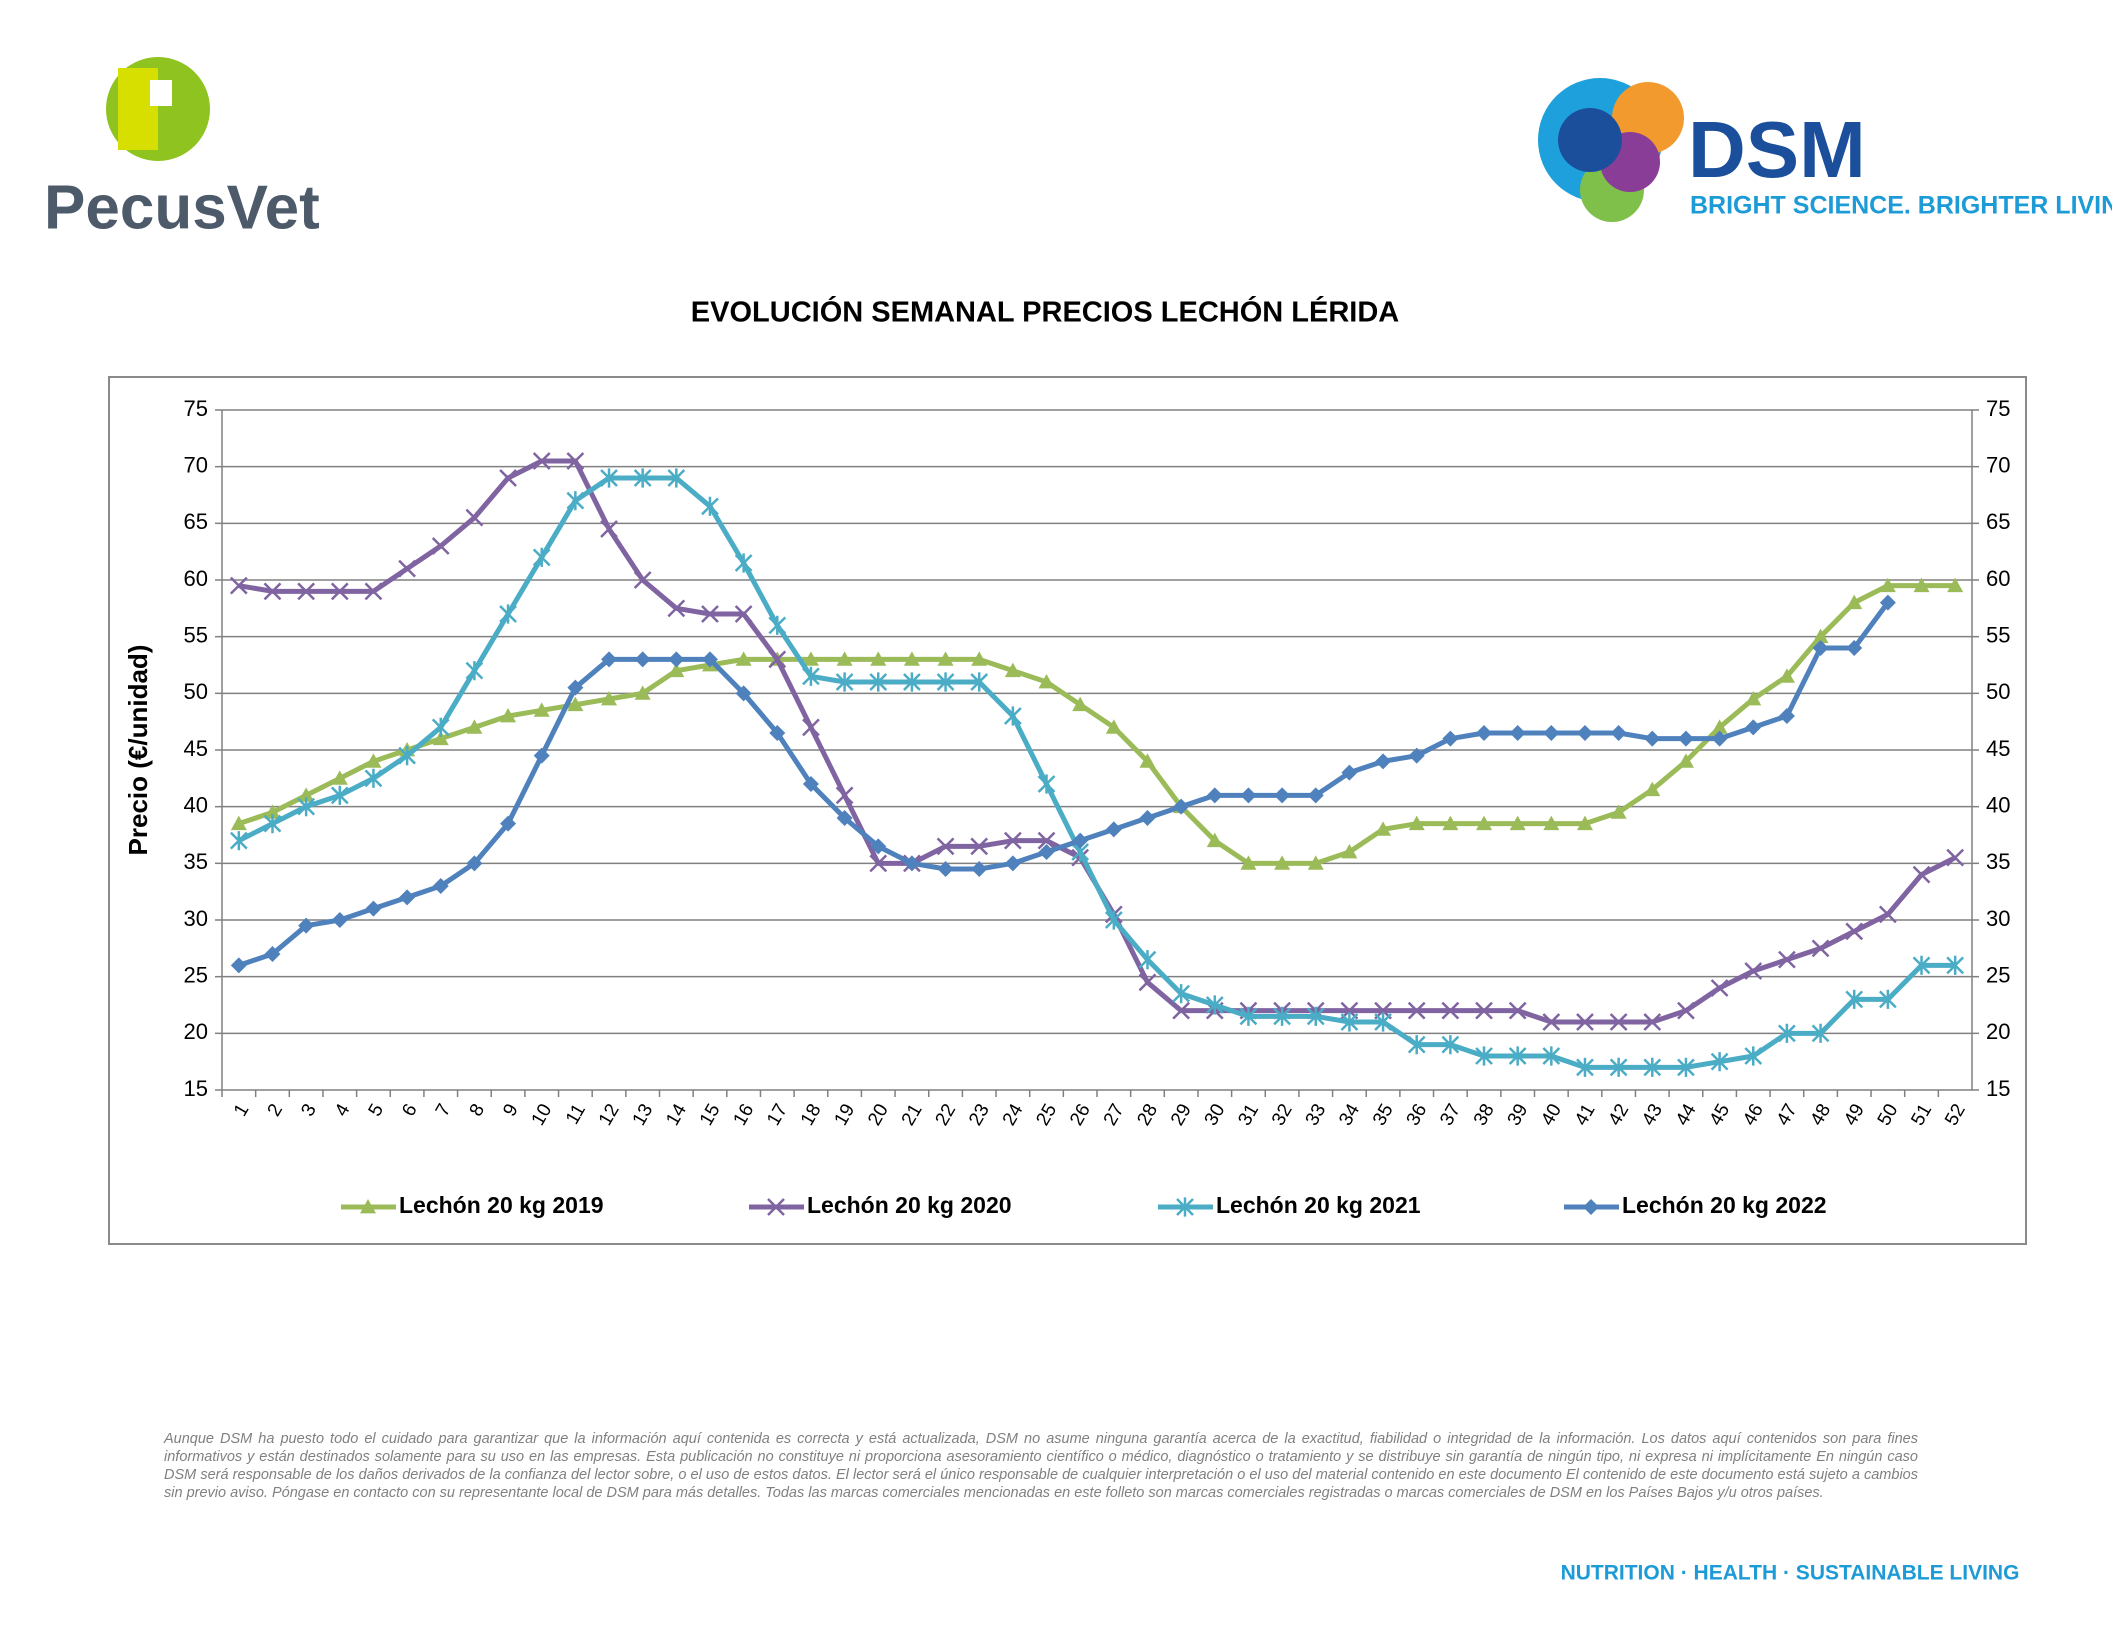 The image size is (2112, 1632). Describe the element at coordinates (1998, 748) in the screenshot. I see `y2-tick-label: 45` at that location.